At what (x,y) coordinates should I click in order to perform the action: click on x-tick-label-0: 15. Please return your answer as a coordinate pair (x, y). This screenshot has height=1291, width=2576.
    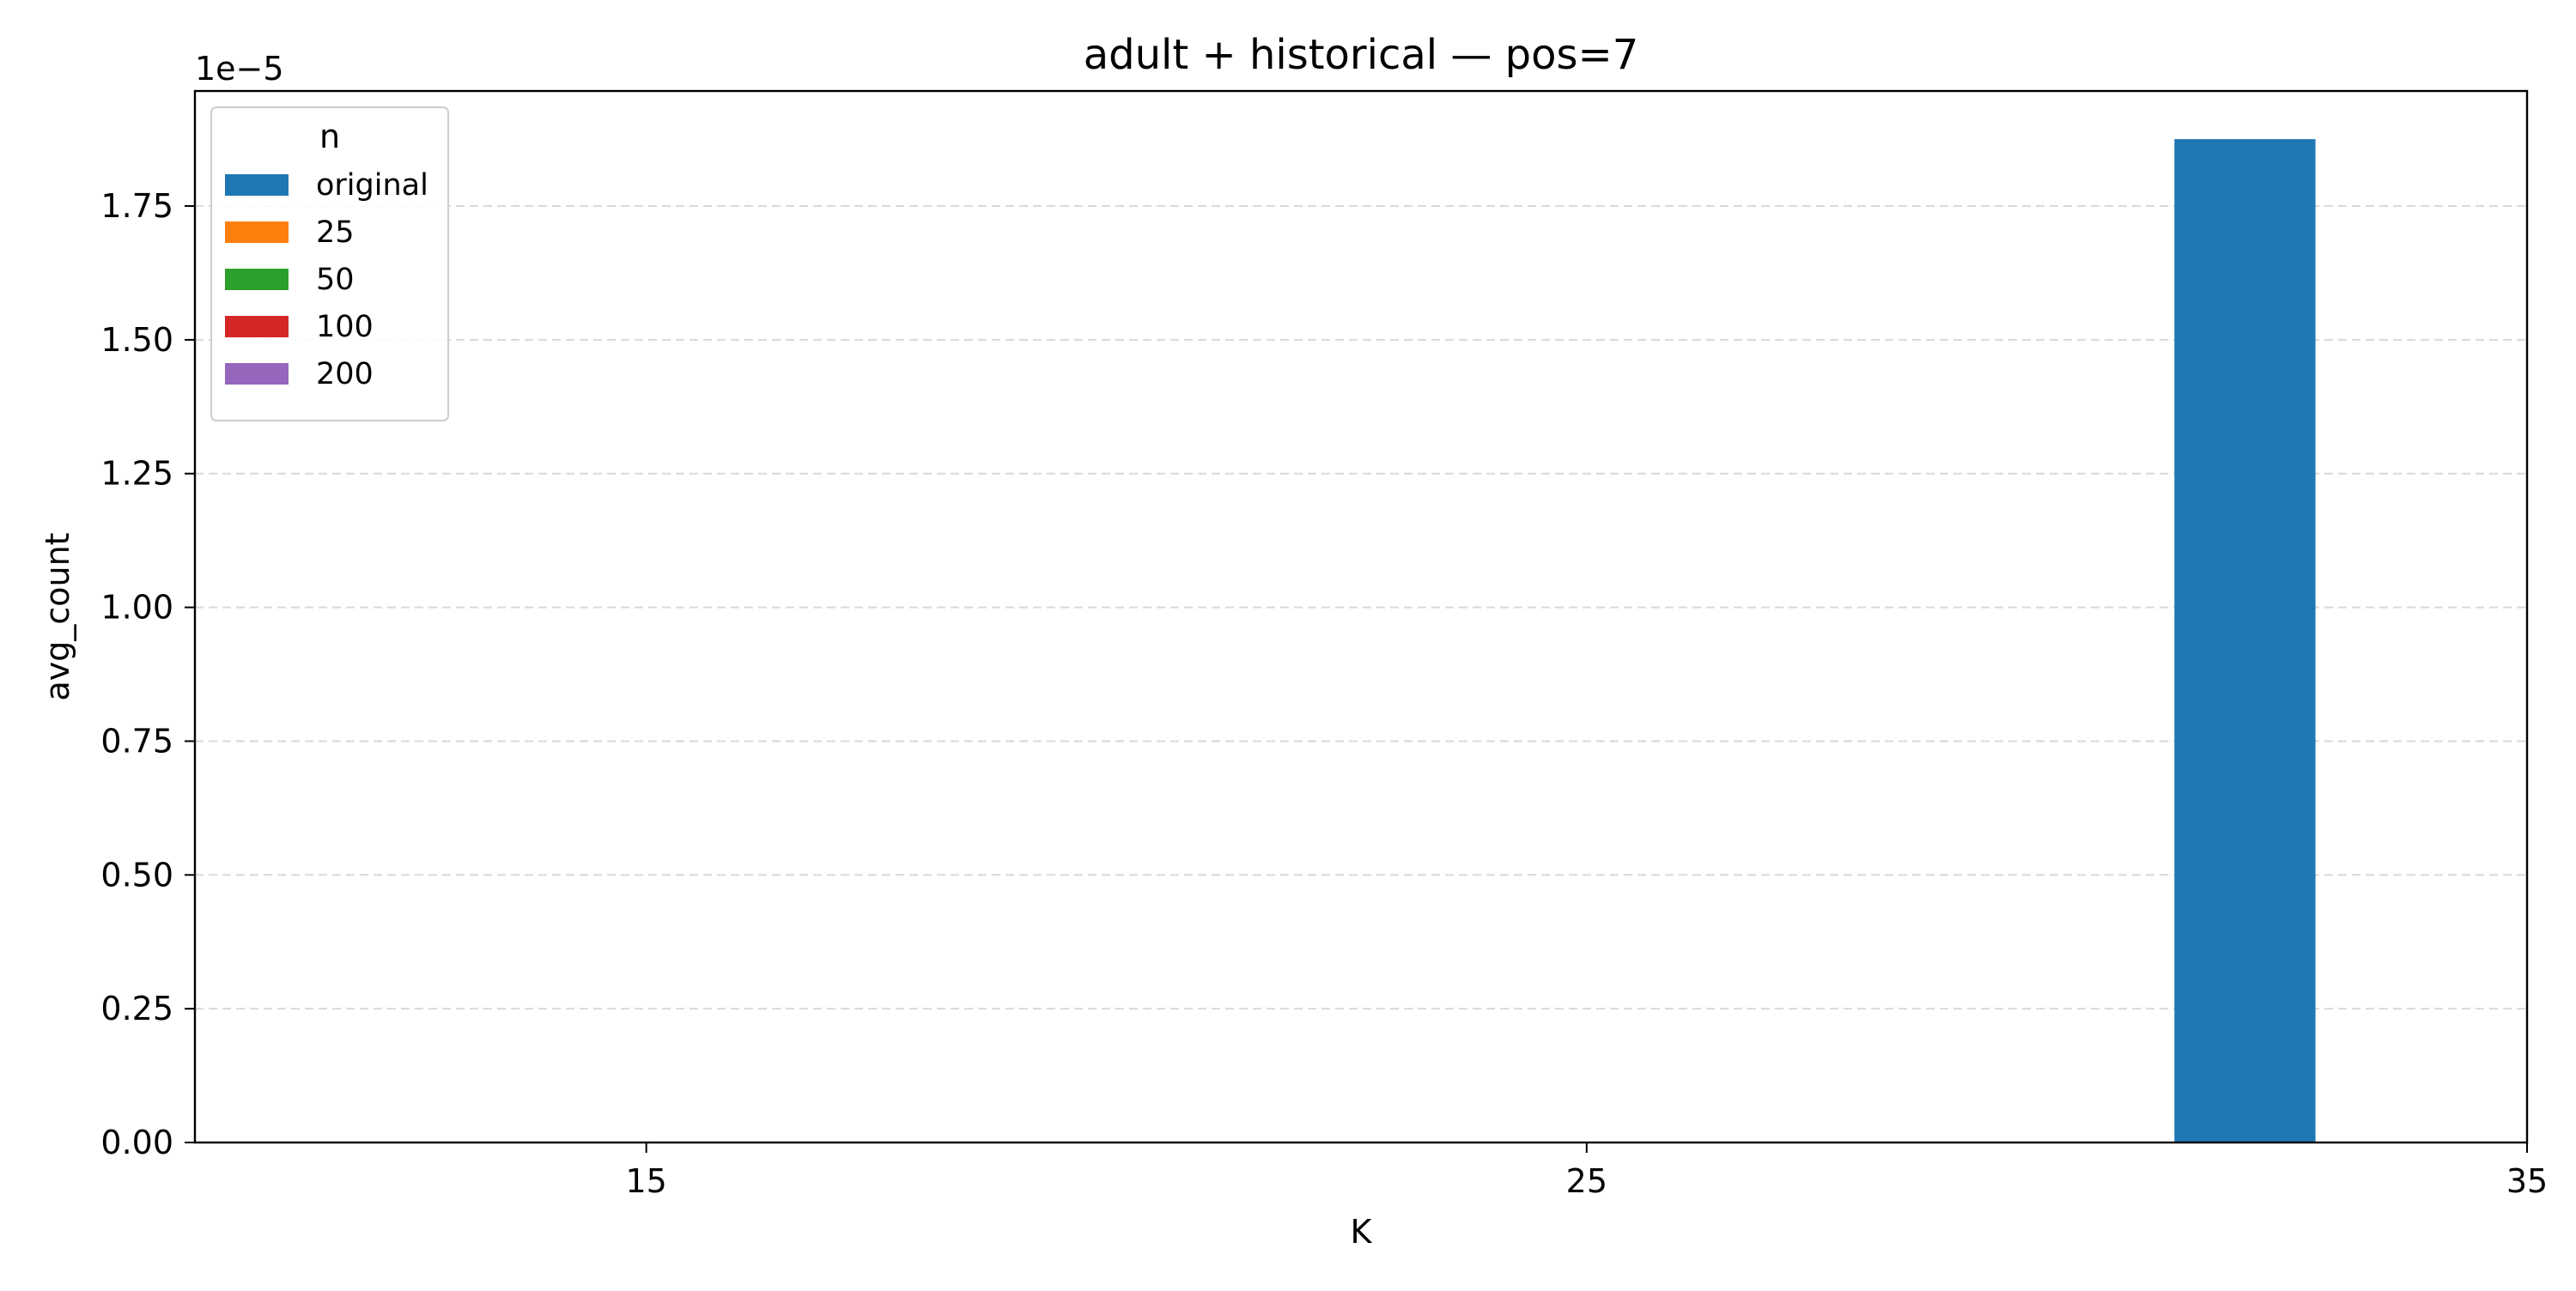
    Looking at the image, I should click on (645, 1181).